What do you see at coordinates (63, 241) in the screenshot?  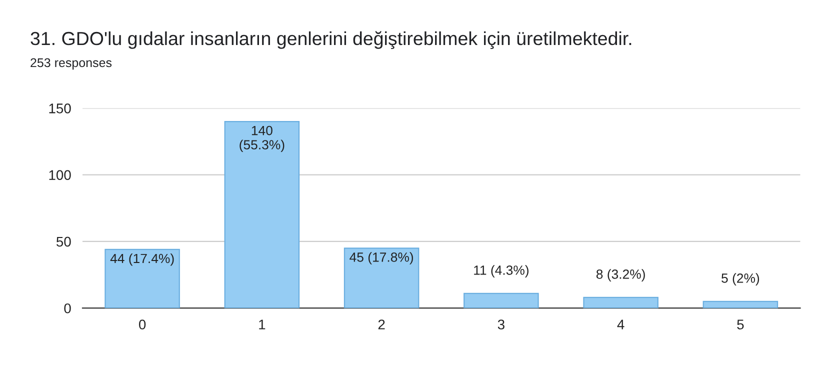 I see `y-tick-label: 50` at bounding box center [63, 241].